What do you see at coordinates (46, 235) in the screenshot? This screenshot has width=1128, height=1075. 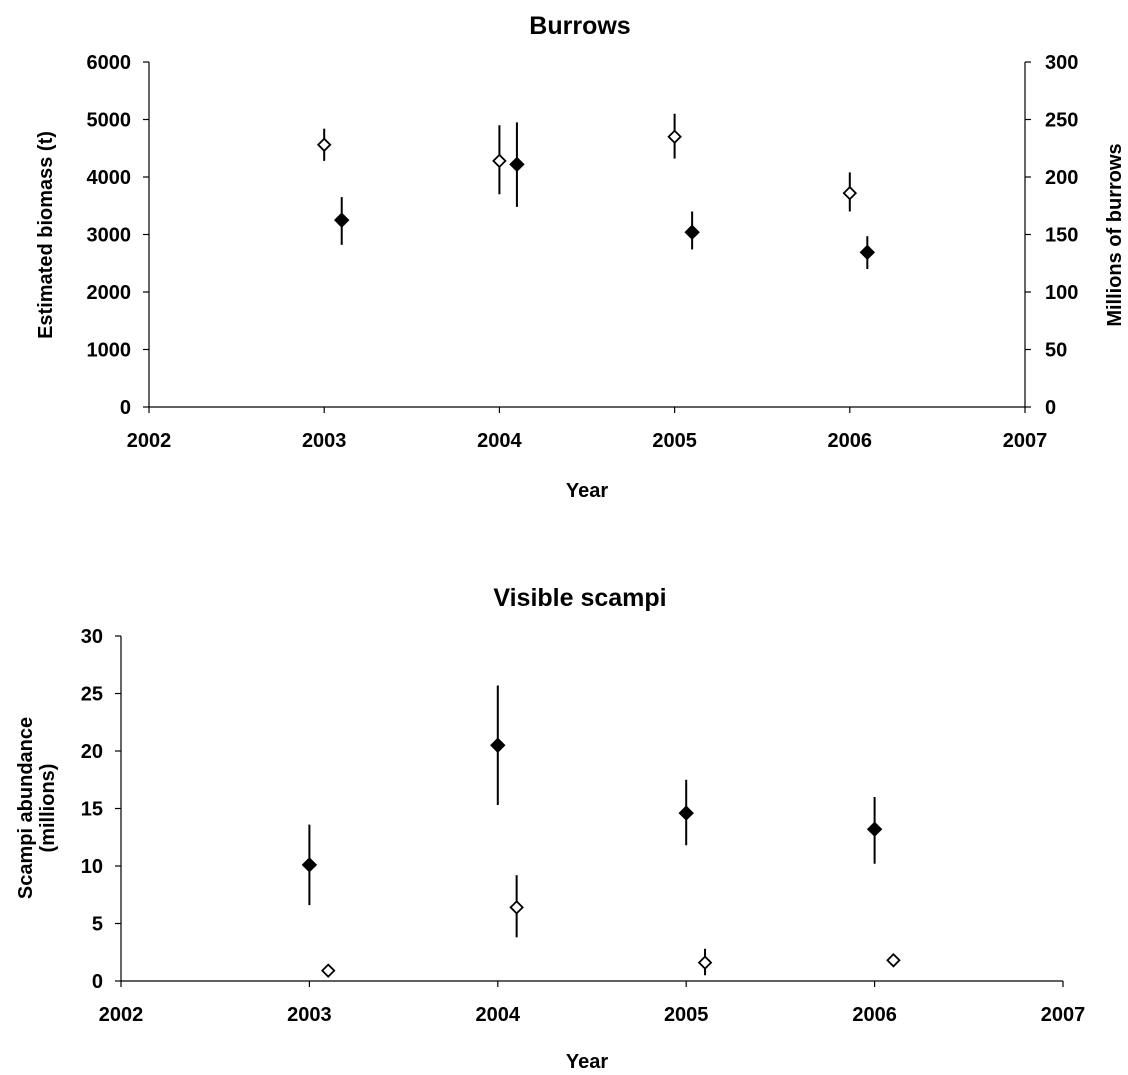 I see `burrows-y-axis-label: Estimated biomass (t)` at bounding box center [46, 235].